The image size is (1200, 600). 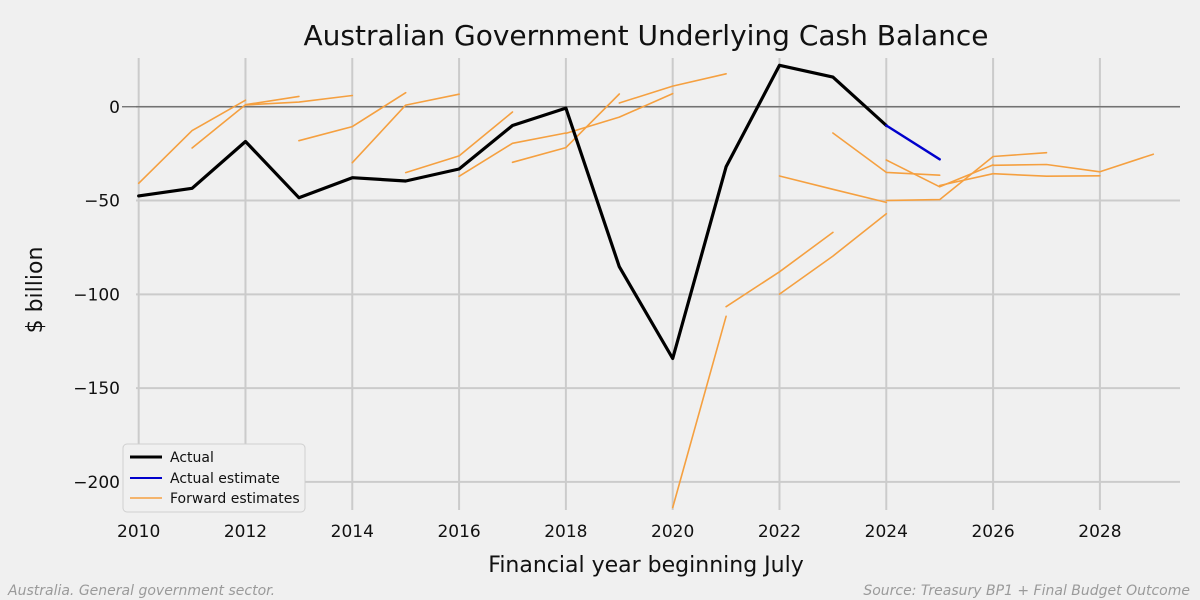 What do you see at coordinates (245, 532) in the screenshot?
I see `x-tick-label: 2012` at bounding box center [245, 532].